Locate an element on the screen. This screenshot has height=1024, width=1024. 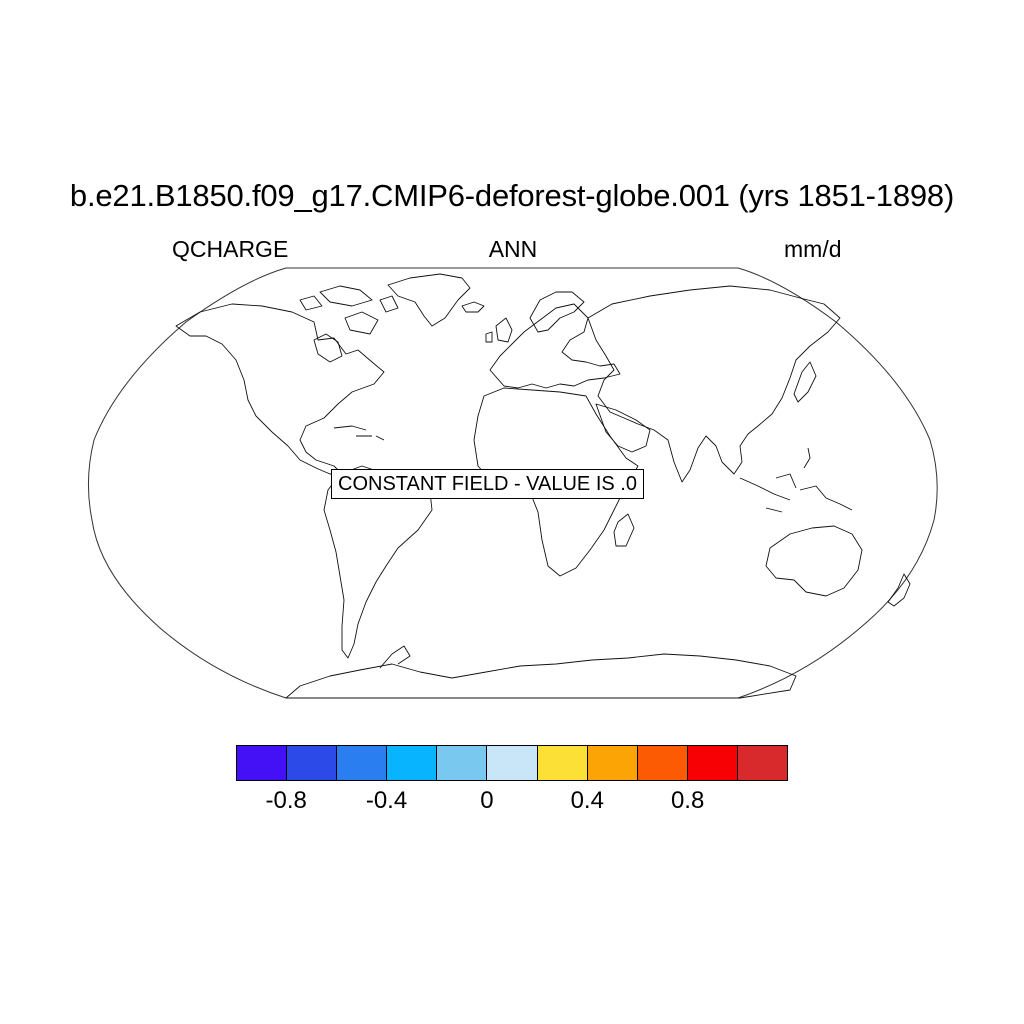
australia-outline is located at coordinates (814, 561).